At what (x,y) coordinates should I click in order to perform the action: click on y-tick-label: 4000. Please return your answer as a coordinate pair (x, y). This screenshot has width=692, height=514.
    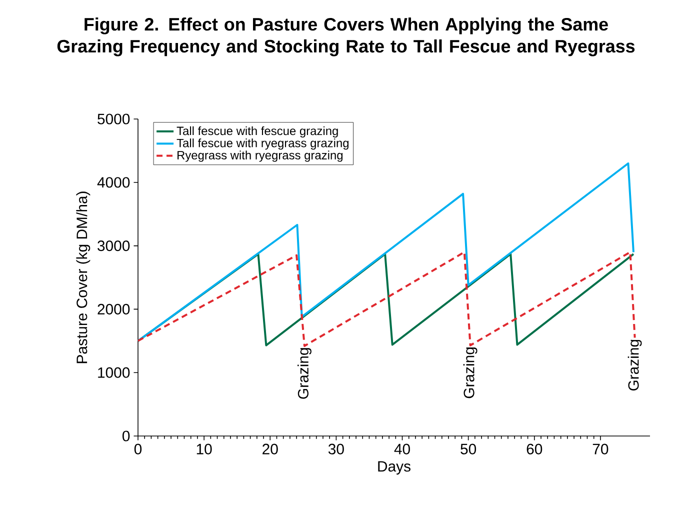
    Looking at the image, I should click on (113, 182).